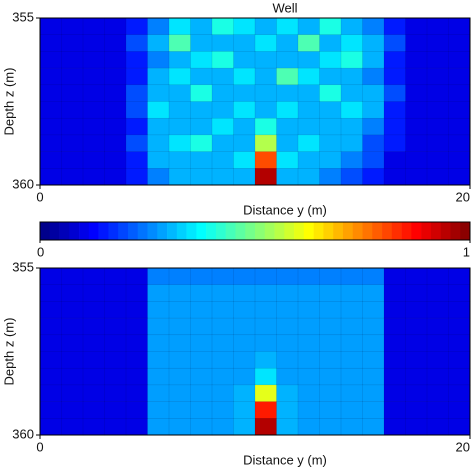  Describe the element at coordinates (285, 209) in the screenshot. I see `x-axis-label: Distance y (m)` at that location.